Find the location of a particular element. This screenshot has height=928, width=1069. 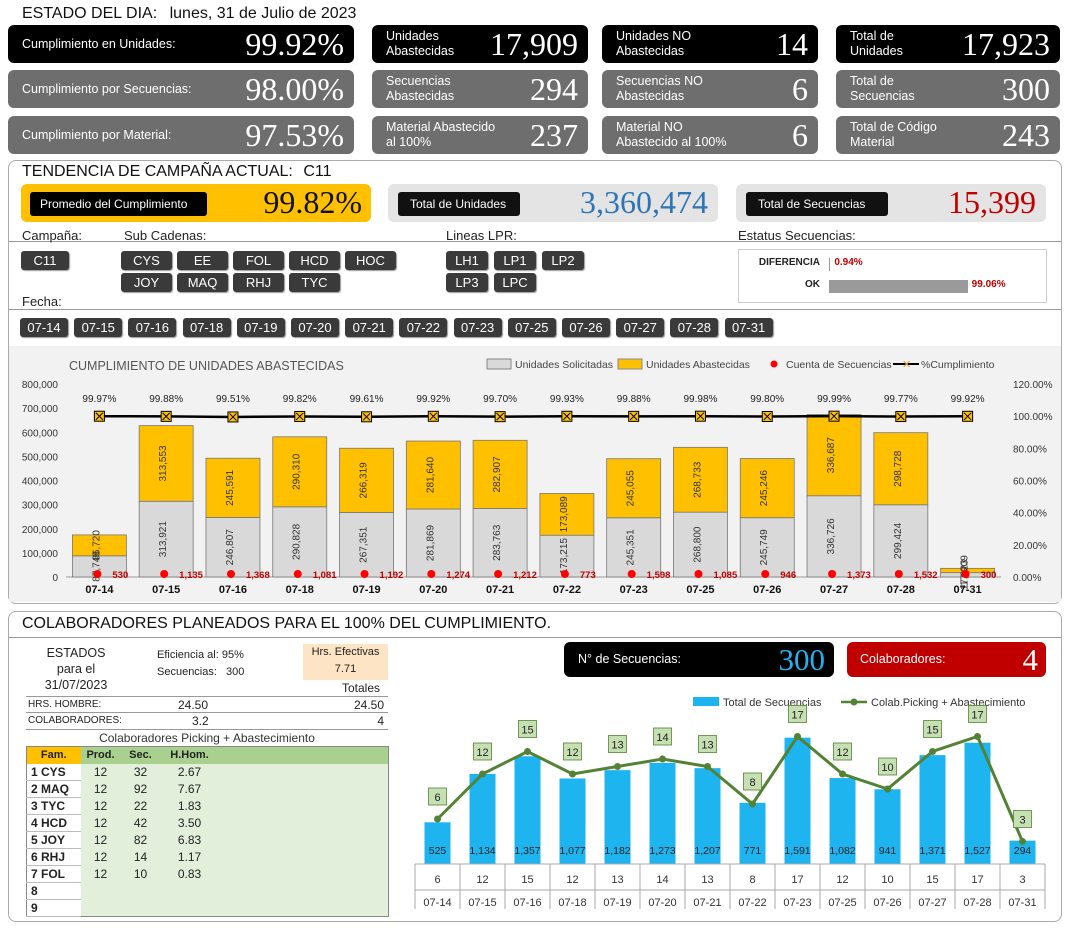

slicer-sub-cys: CYS is located at coordinates (146, 260).